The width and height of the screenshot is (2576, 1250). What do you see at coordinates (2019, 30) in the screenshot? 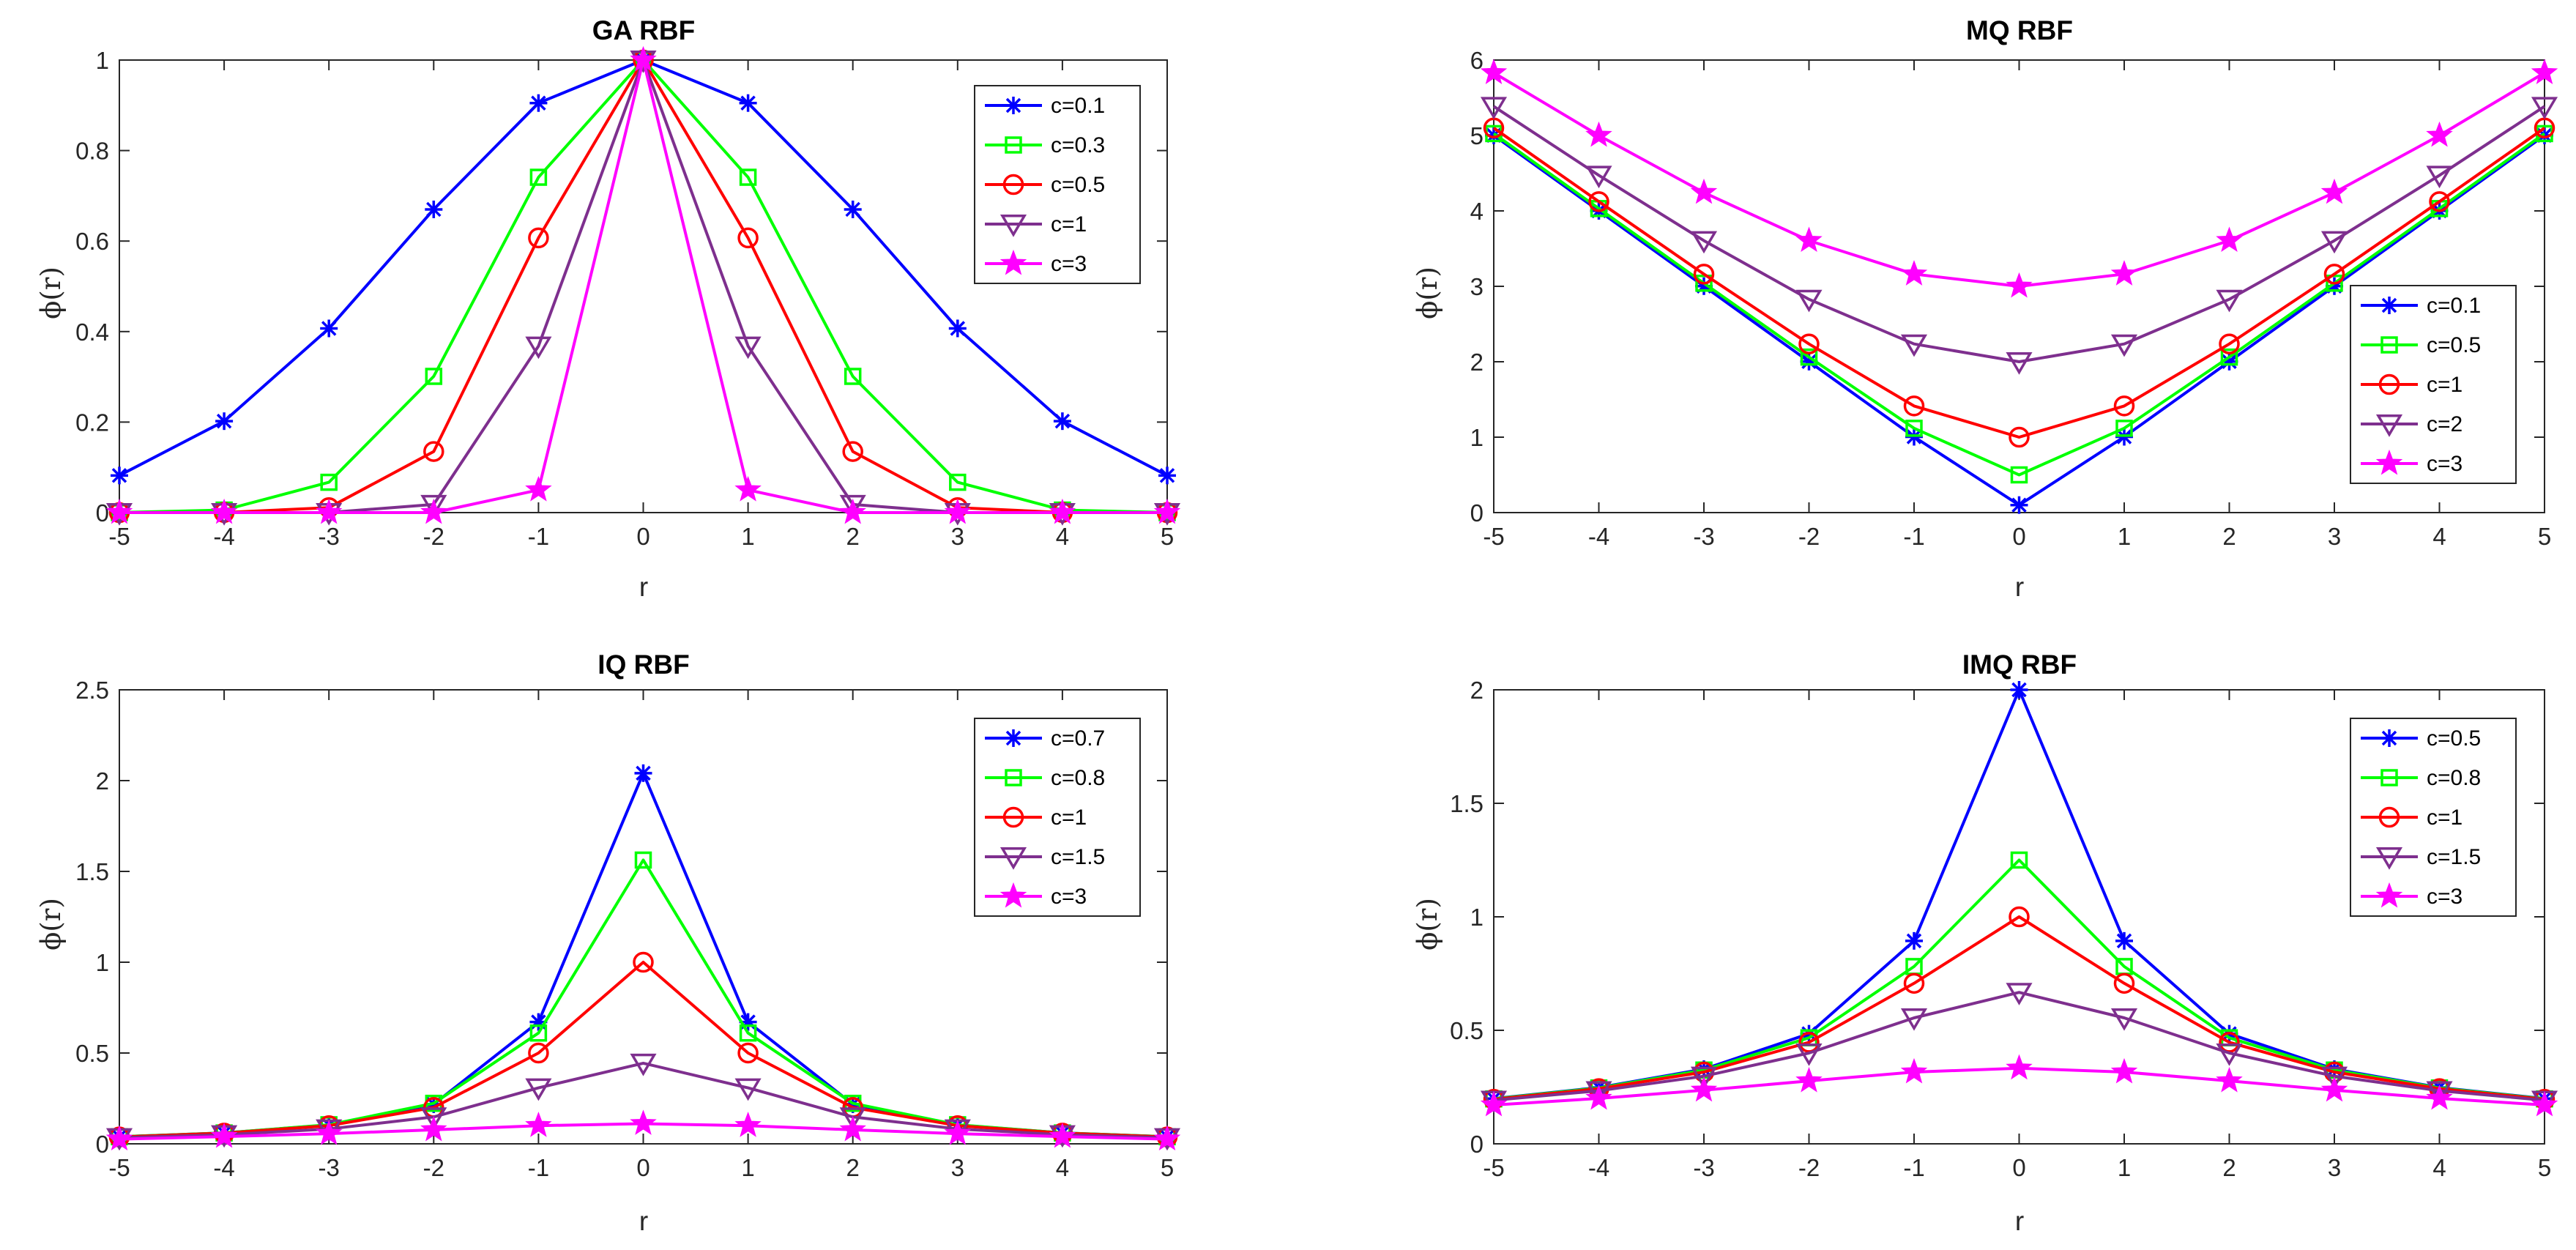
I see `chart-title: MQ RBF` at bounding box center [2019, 30].